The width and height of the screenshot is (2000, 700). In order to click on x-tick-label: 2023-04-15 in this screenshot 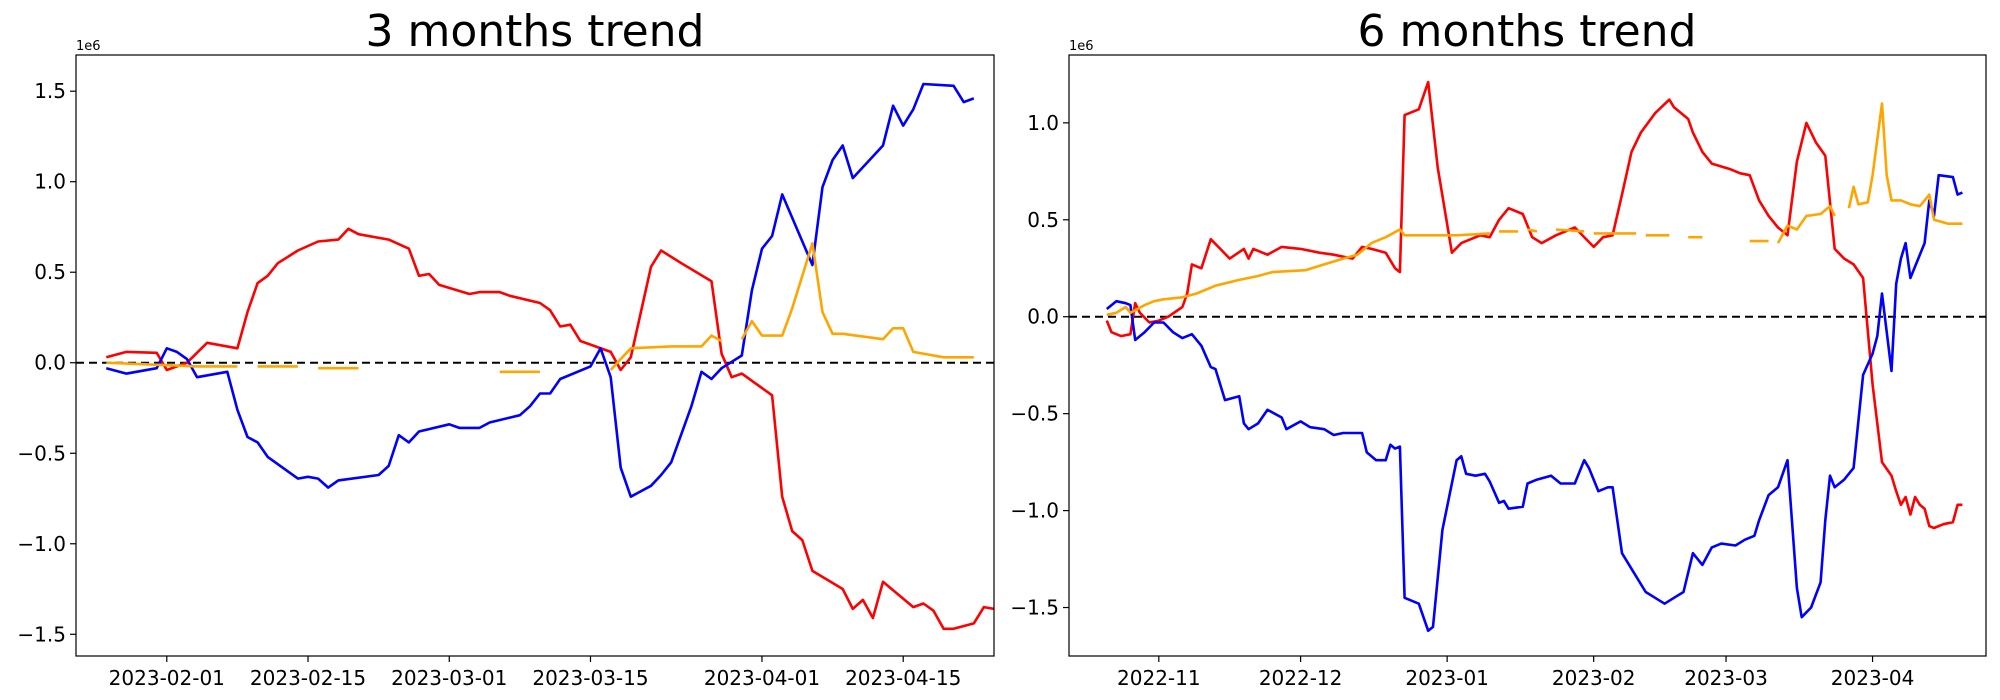, I will do `click(903, 678)`.